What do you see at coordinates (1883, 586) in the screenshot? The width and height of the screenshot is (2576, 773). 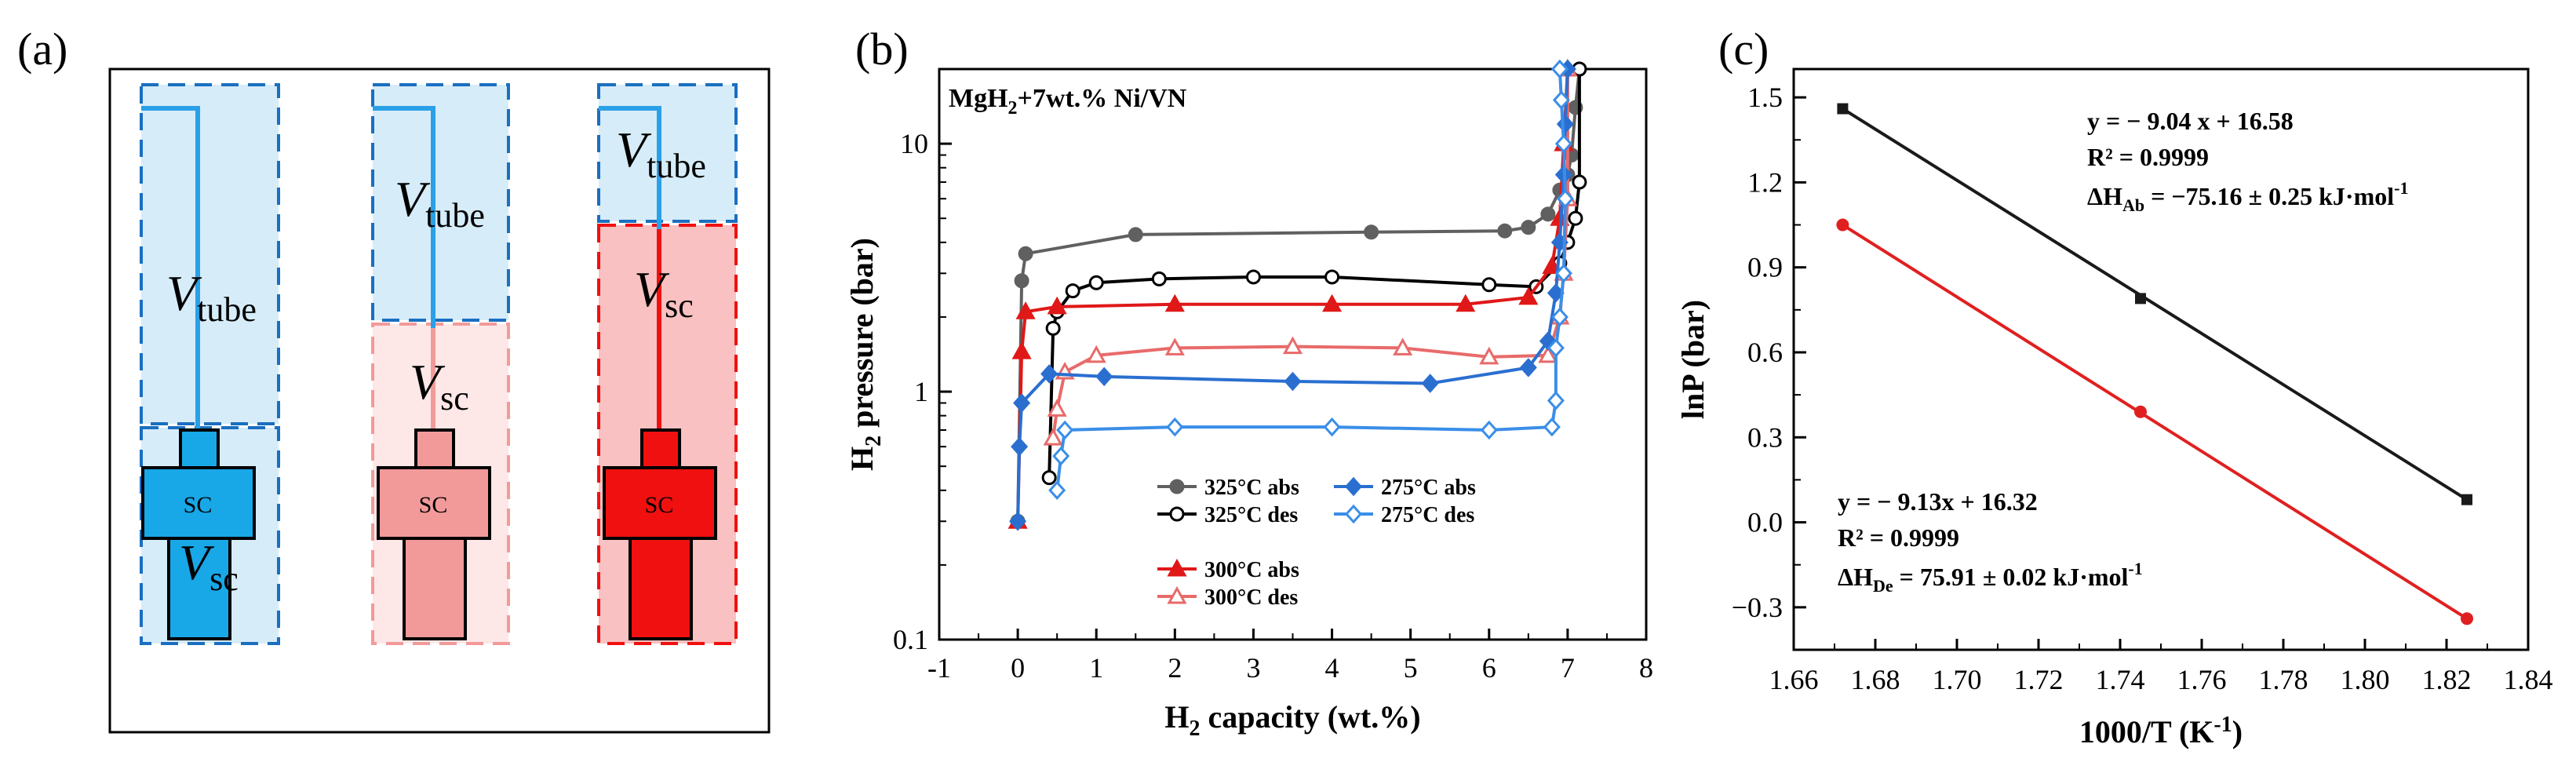 I see `text-part: De` at bounding box center [1883, 586].